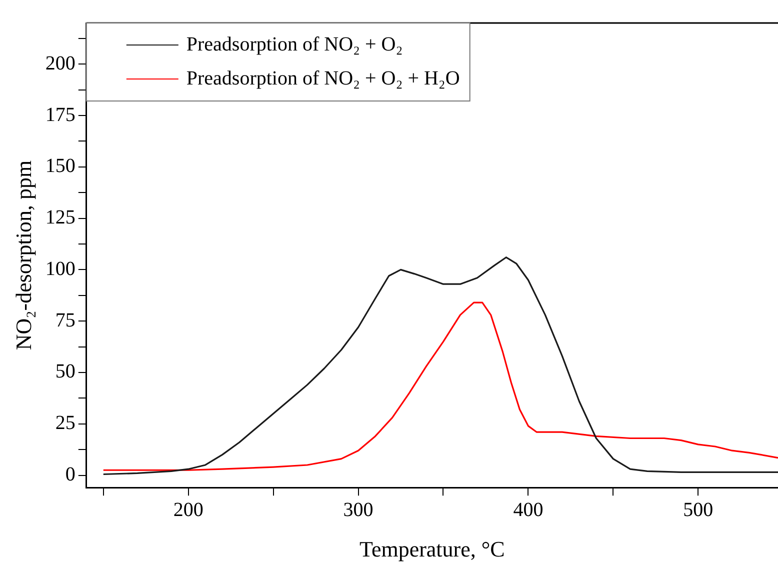 The width and height of the screenshot is (778, 575). Describe the element at coordinates (188, 509) in the screenshot. I see `x-tick-label: 200` at that location.